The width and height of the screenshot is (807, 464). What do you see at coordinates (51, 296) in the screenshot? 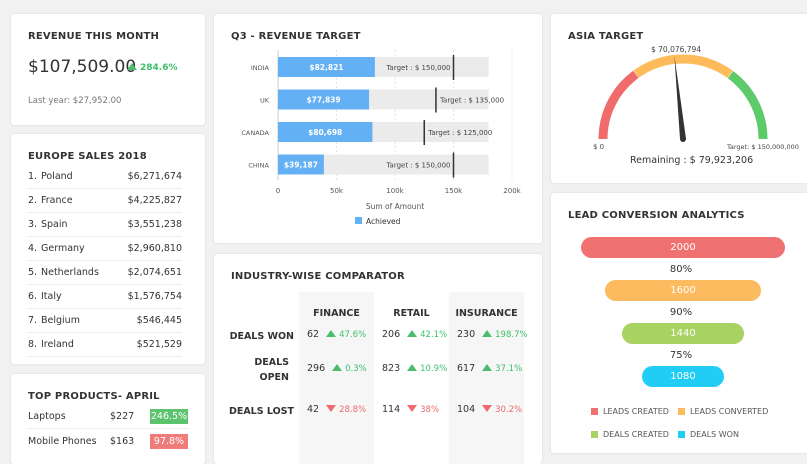
I see `country: Italy` at bounding box center [51, 296].